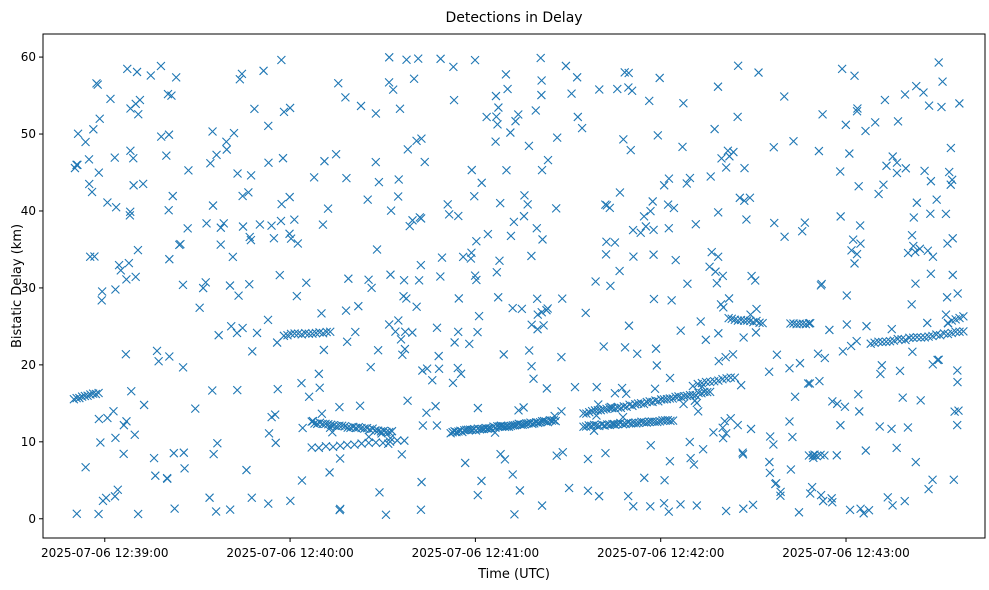  What do you see at coordinates (845, 553) in the screenshot?
I see `x-tick-label: 2025-07-06 12:43:00` at bounding box center [845, 553].